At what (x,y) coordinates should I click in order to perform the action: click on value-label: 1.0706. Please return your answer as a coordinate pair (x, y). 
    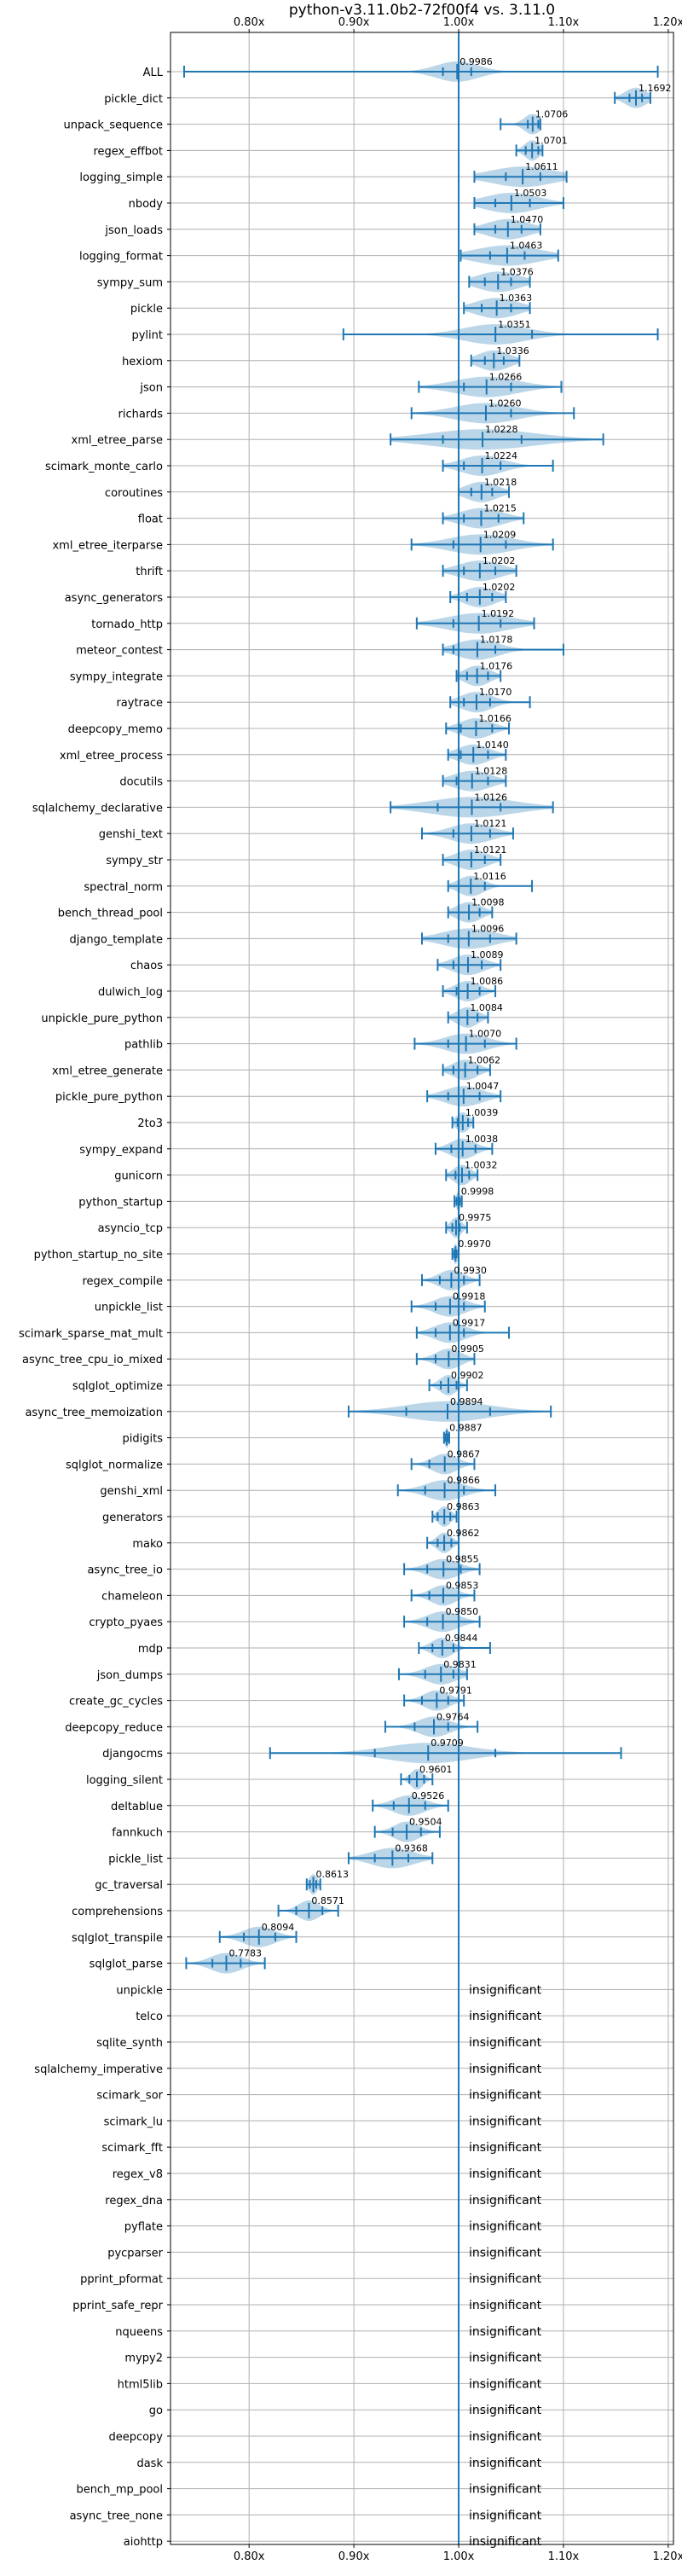
    Looking at the image, I should click on (552, 114).